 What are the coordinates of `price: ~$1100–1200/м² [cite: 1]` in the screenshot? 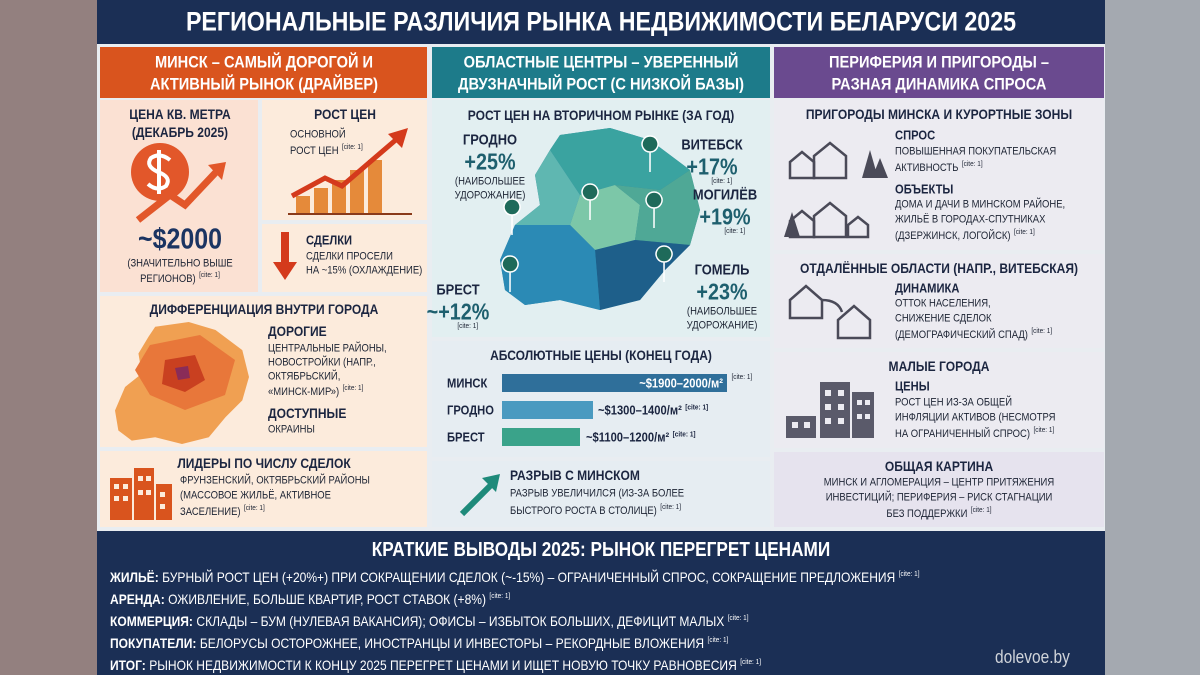 It's located at (641, 437).